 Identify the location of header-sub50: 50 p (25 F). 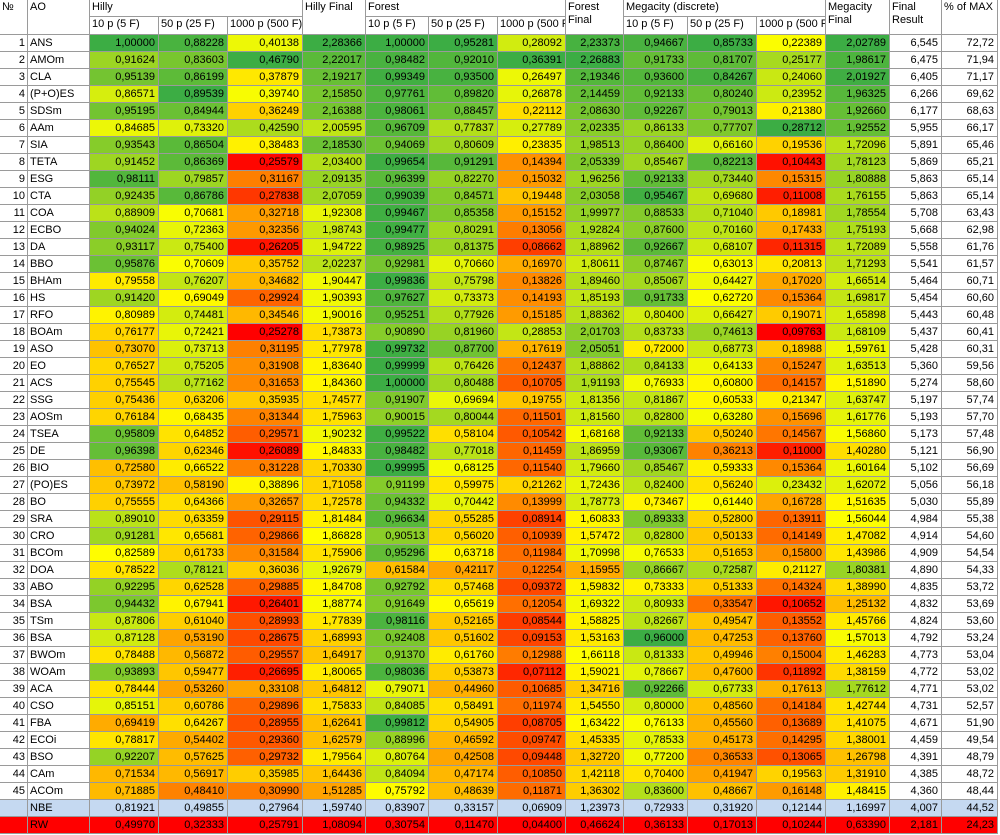
(722, 26).